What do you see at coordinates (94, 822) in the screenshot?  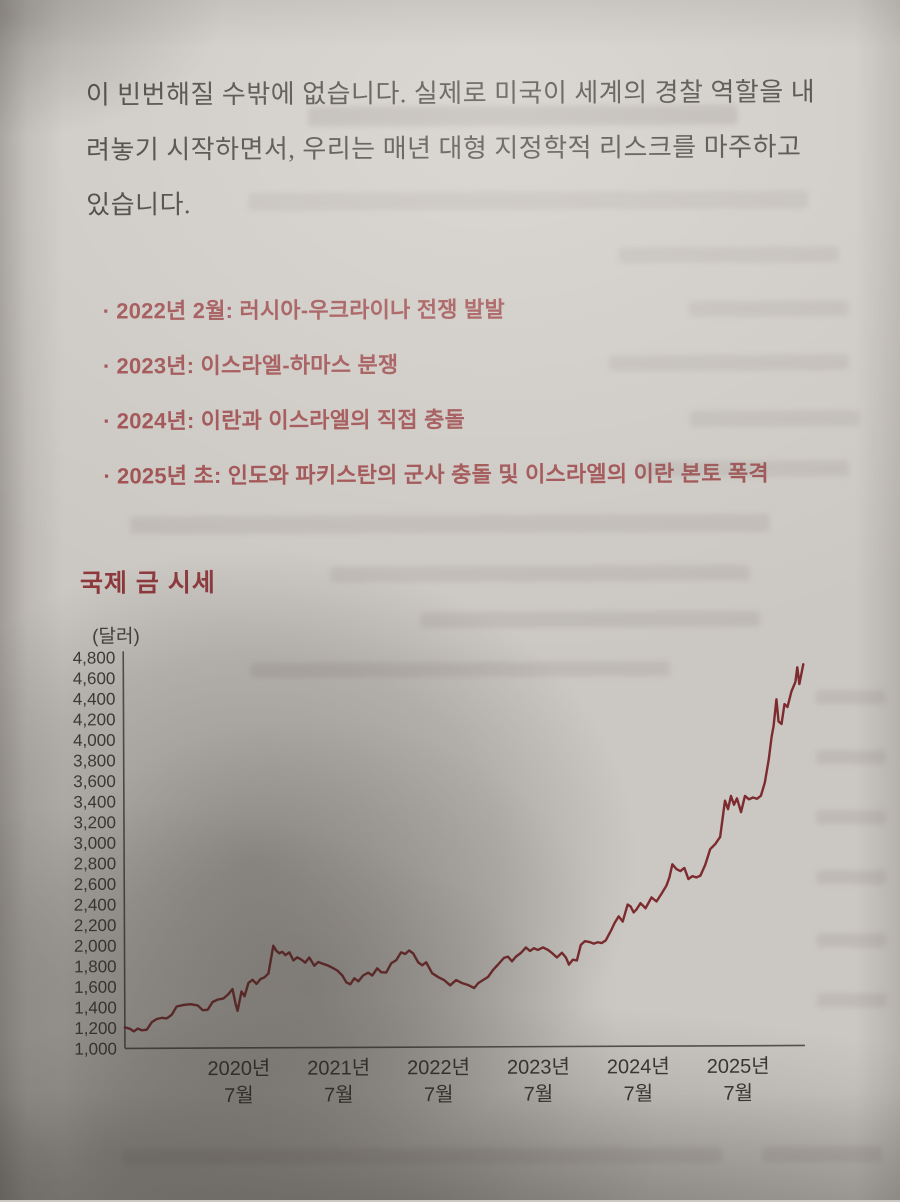 I see `y-axis-tick-label: 3,200` at bounding box center [94, 822].